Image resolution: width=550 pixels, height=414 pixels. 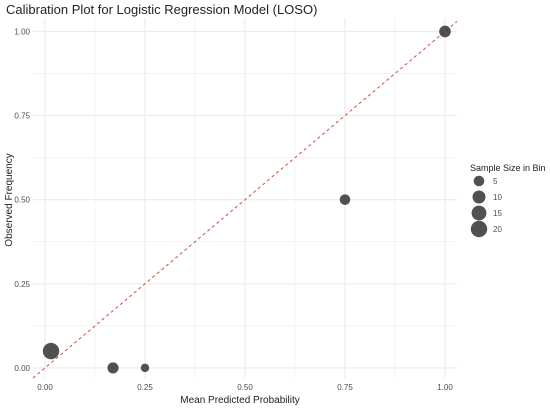 I want to click on legend-label: 20, so click(x=497, y=229).